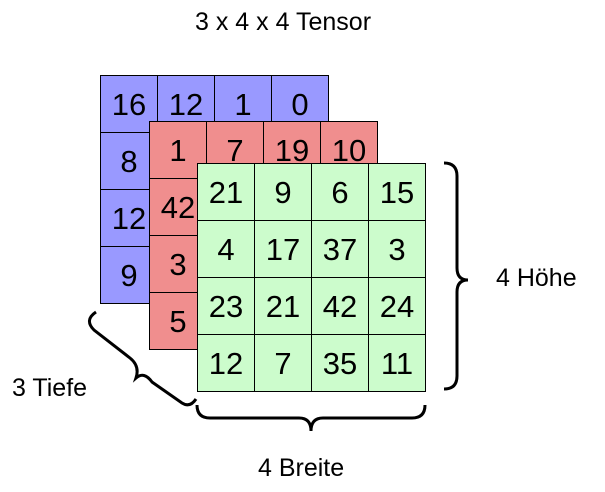 The height and width of the screenshot is (492, 605). I want to click on tensor-cell: 16, so click(129, 104).